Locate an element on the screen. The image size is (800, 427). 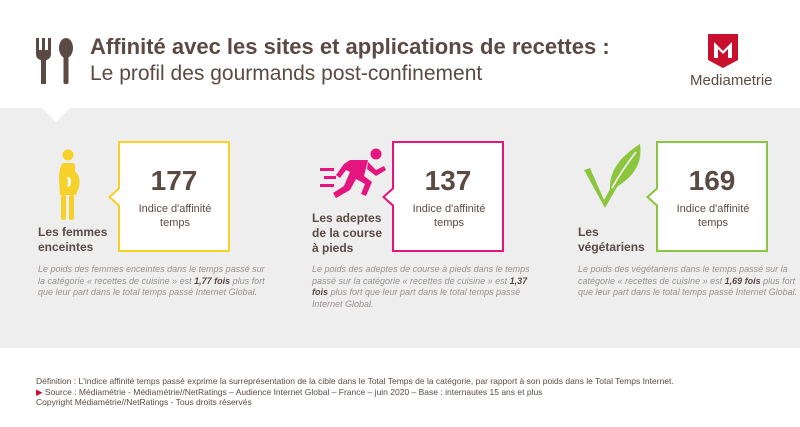
band-notch is located at coordinates (56, 115).